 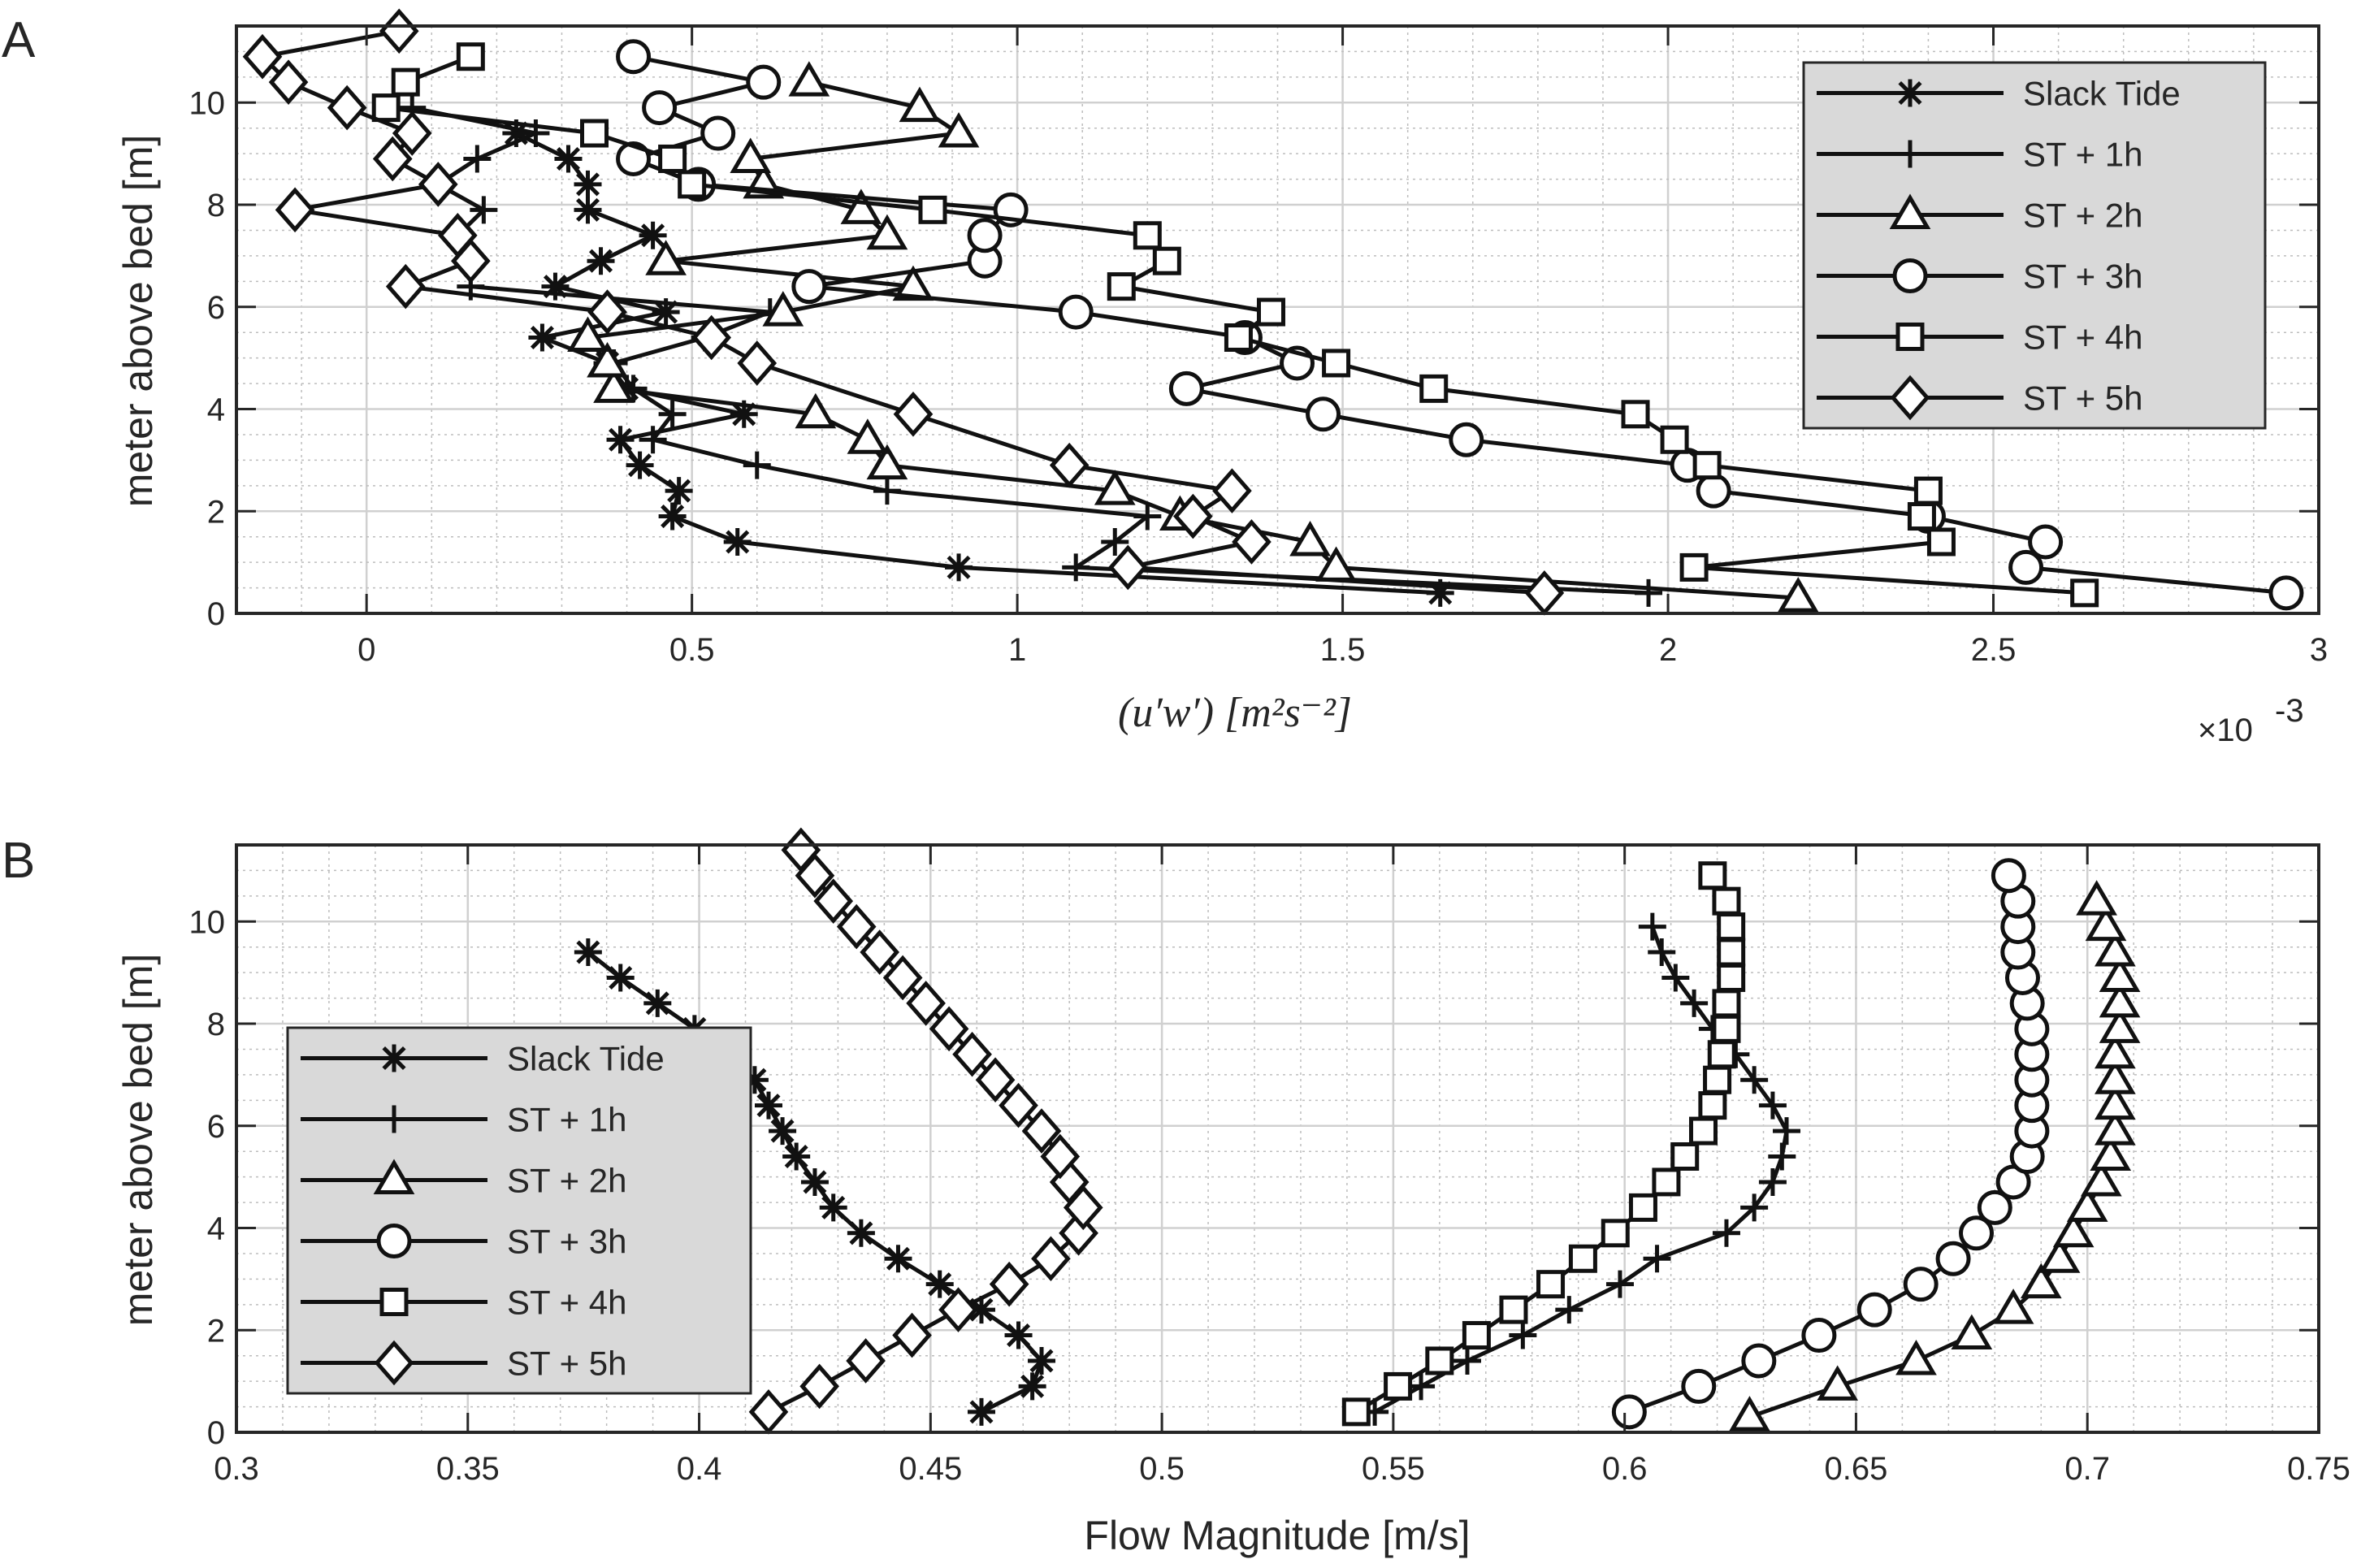 I want to click on ytick-label: 10, so click(x=207, y=922).